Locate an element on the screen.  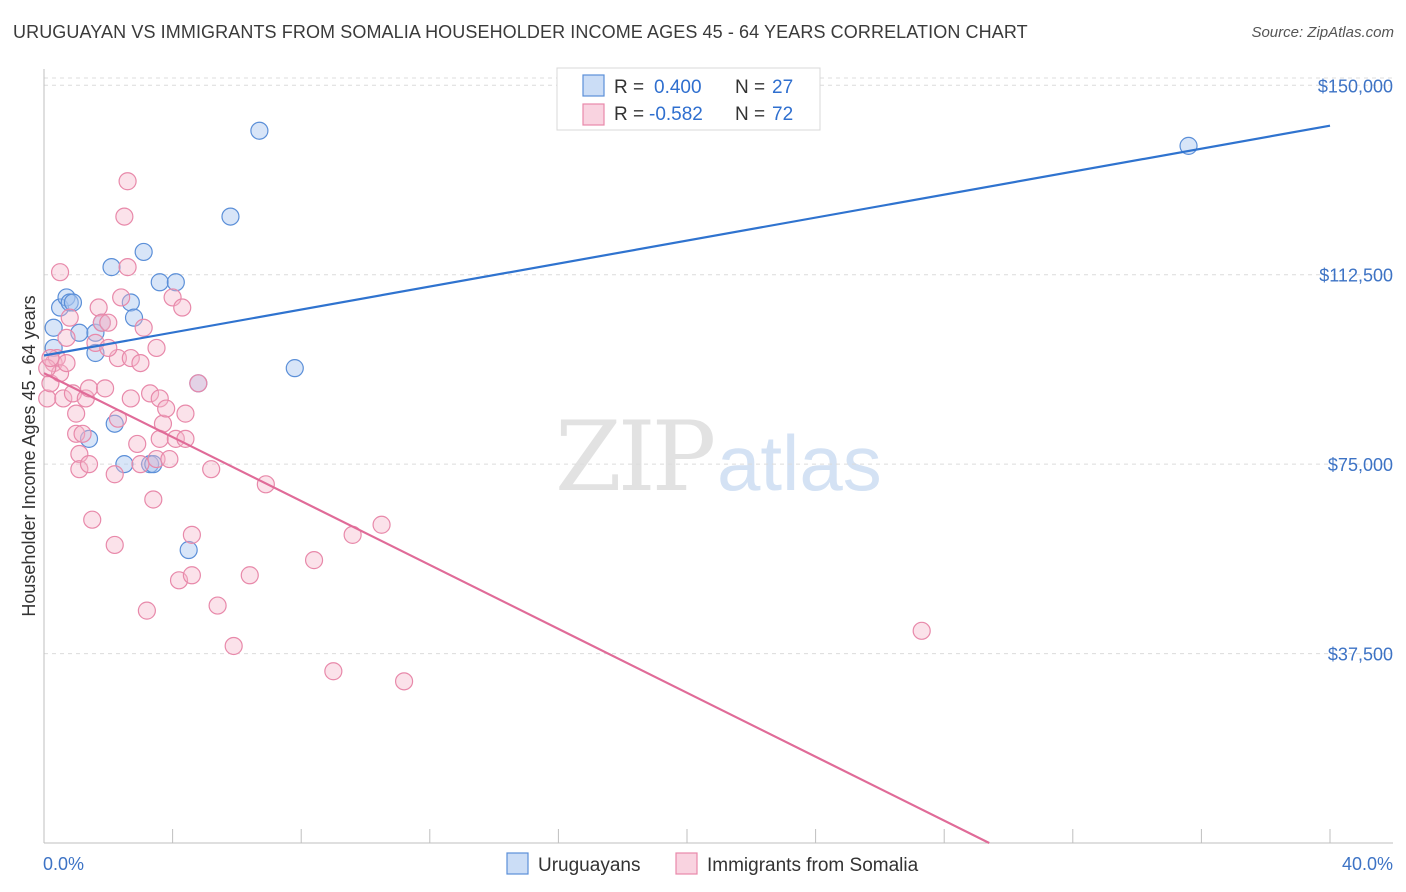
y-axis-label: Householder Income Ages 45 - 64 years is located at coordinates (29, 455).